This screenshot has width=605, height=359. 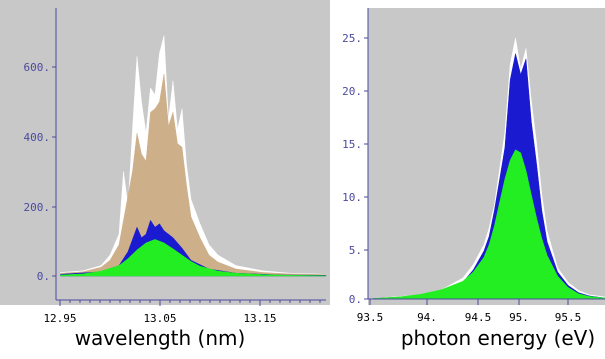 What do you see at coordinates (519, 317) in the screenshot?
I see `photon-energy-x-tick-label: 95.` at bounding box center [519, 317].